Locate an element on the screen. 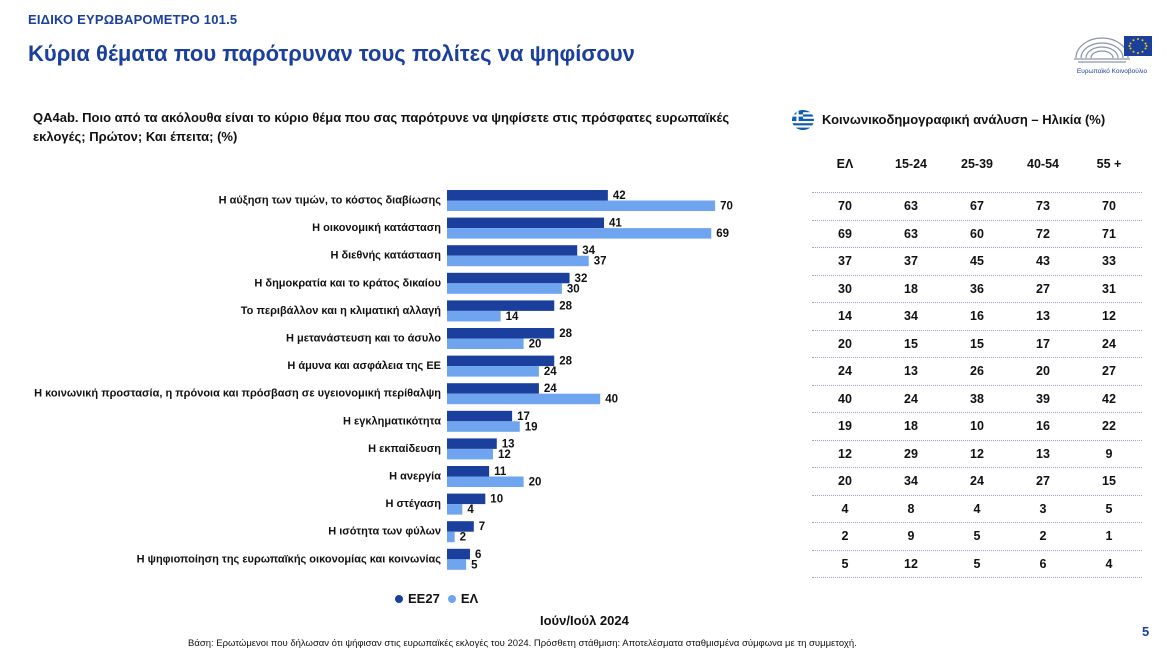  table-cell: 17 is located at coordinates (1043, 343).